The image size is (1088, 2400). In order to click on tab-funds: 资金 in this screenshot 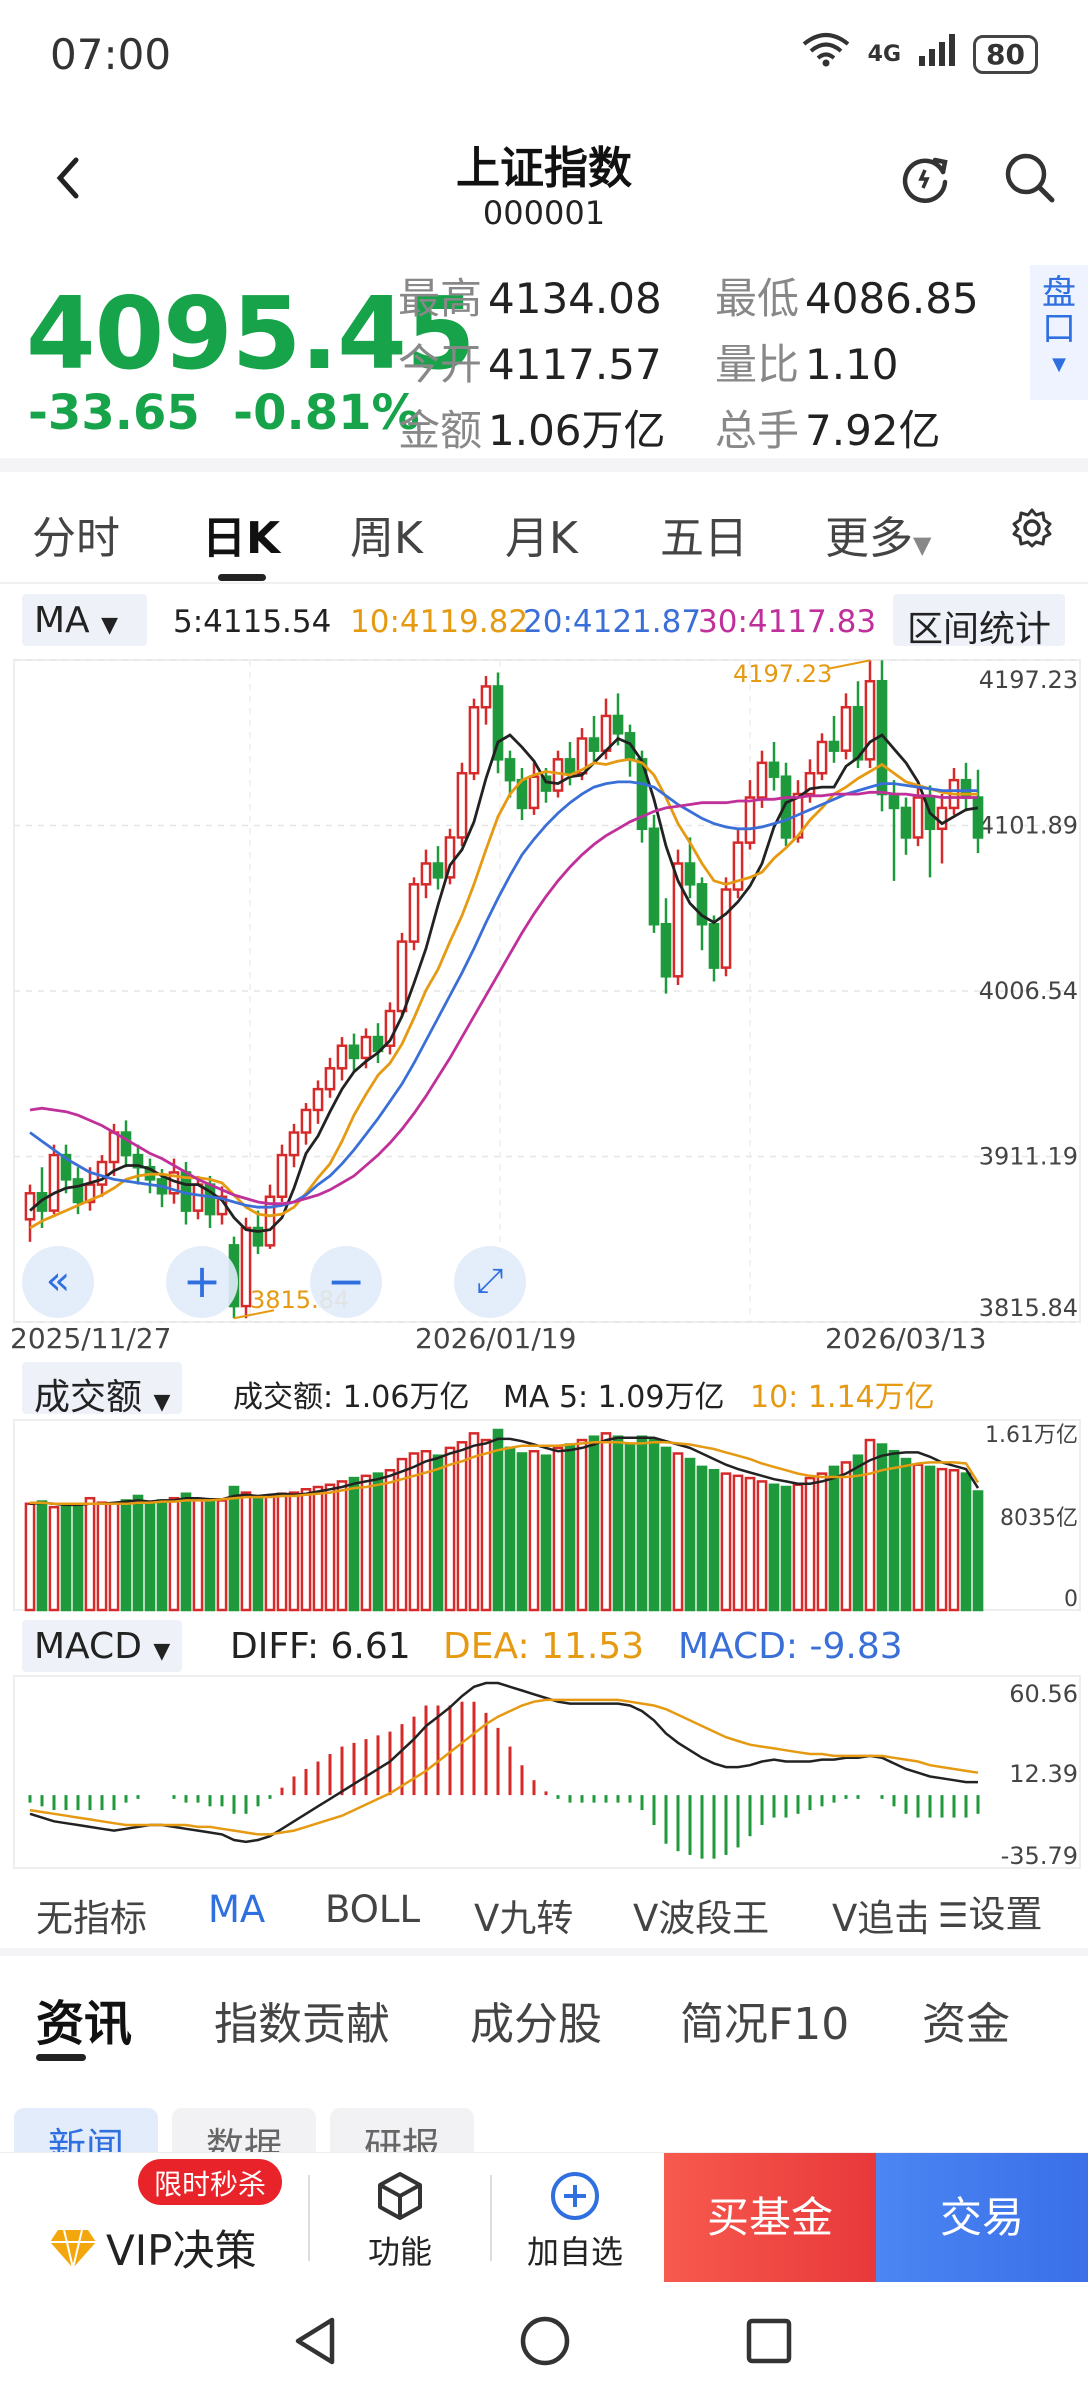, I will do `click(966, 2024)`.